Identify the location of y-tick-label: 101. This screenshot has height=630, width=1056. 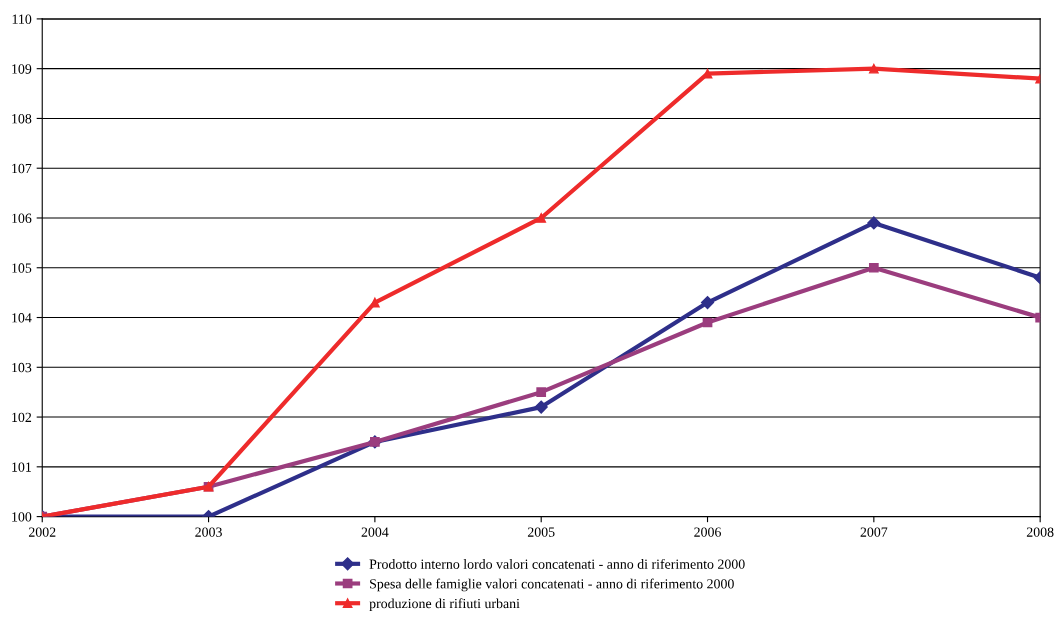
(21, 467).